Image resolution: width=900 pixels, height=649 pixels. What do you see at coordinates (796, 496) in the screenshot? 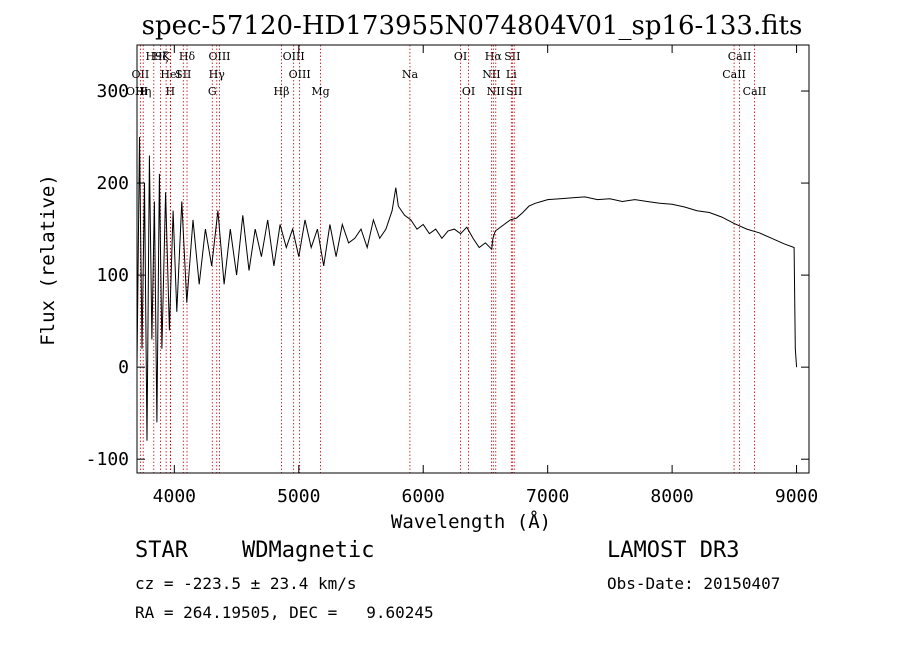
I see `x-tick-label-5: 9000` at bounding box center [796, 496].